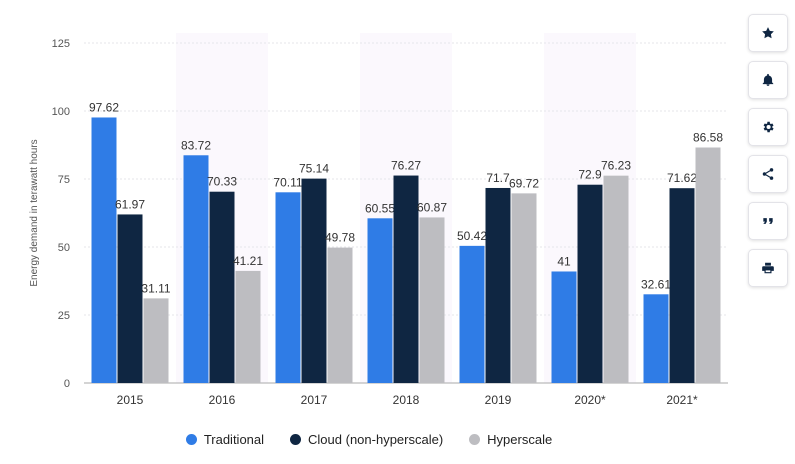  What do you see at coordinates (768, 150) in the screenshot?
I see `chart-toolbar` at bounding box center [768, 150].